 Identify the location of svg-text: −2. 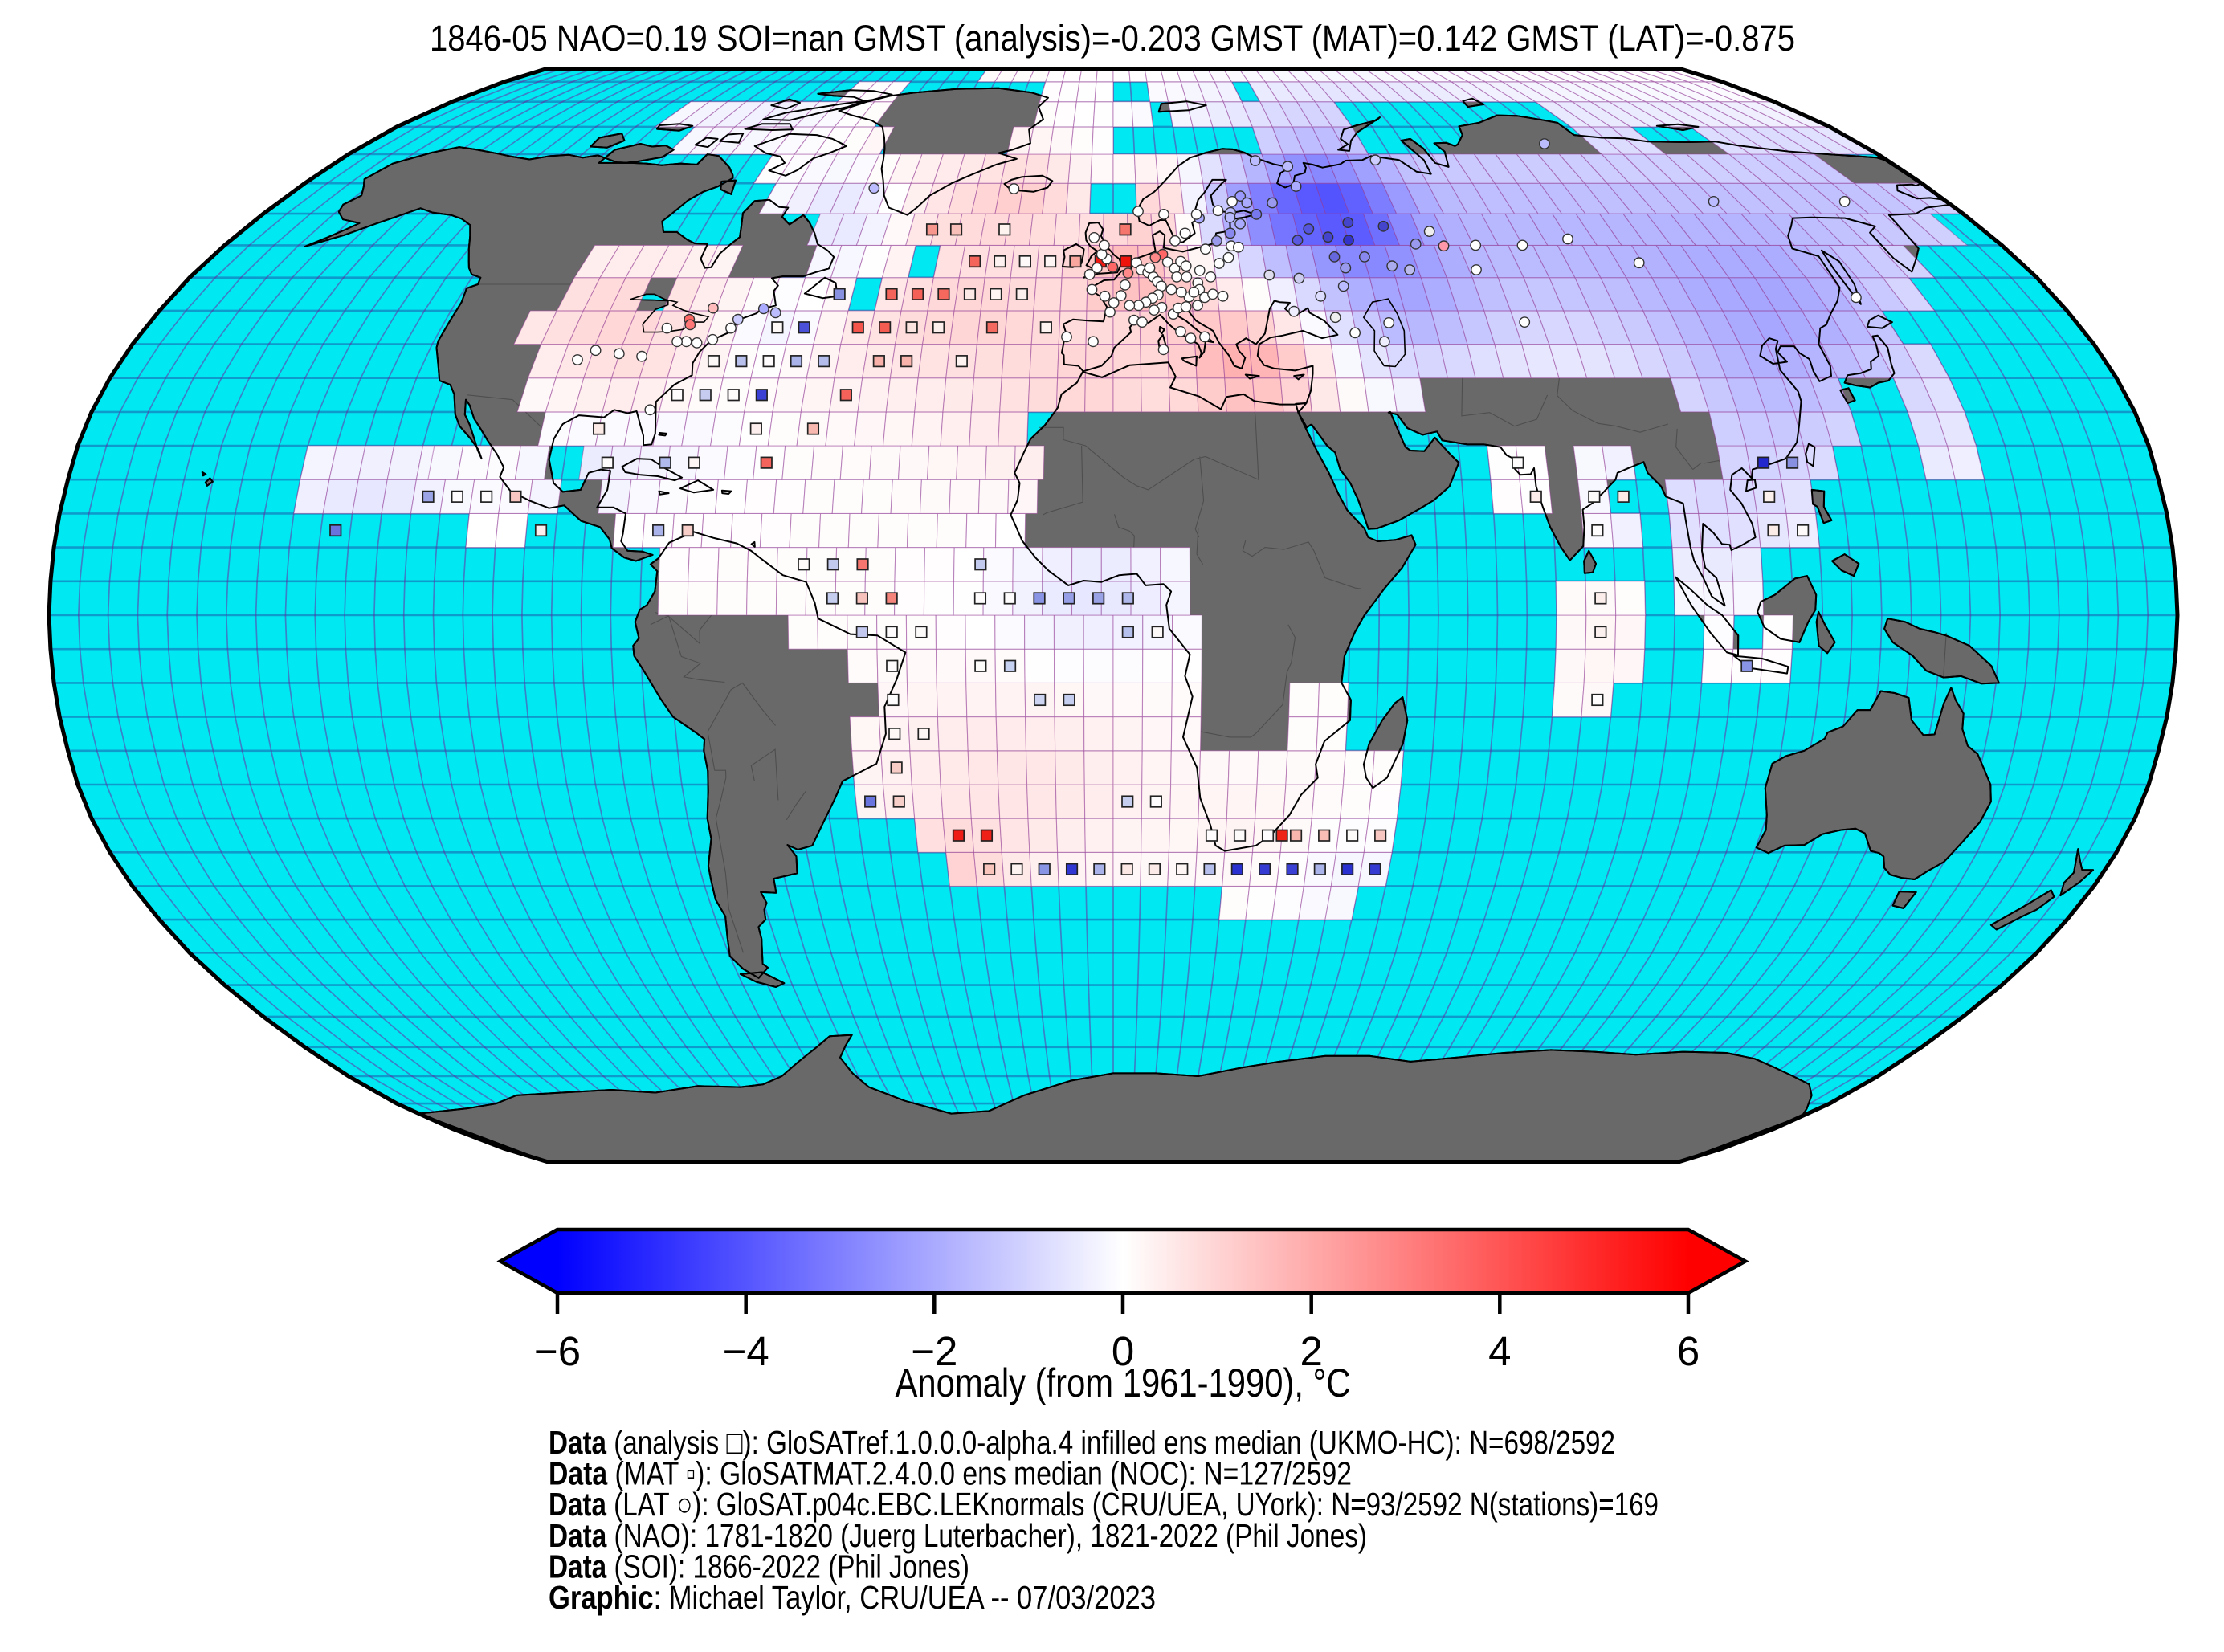
(934, 1351).